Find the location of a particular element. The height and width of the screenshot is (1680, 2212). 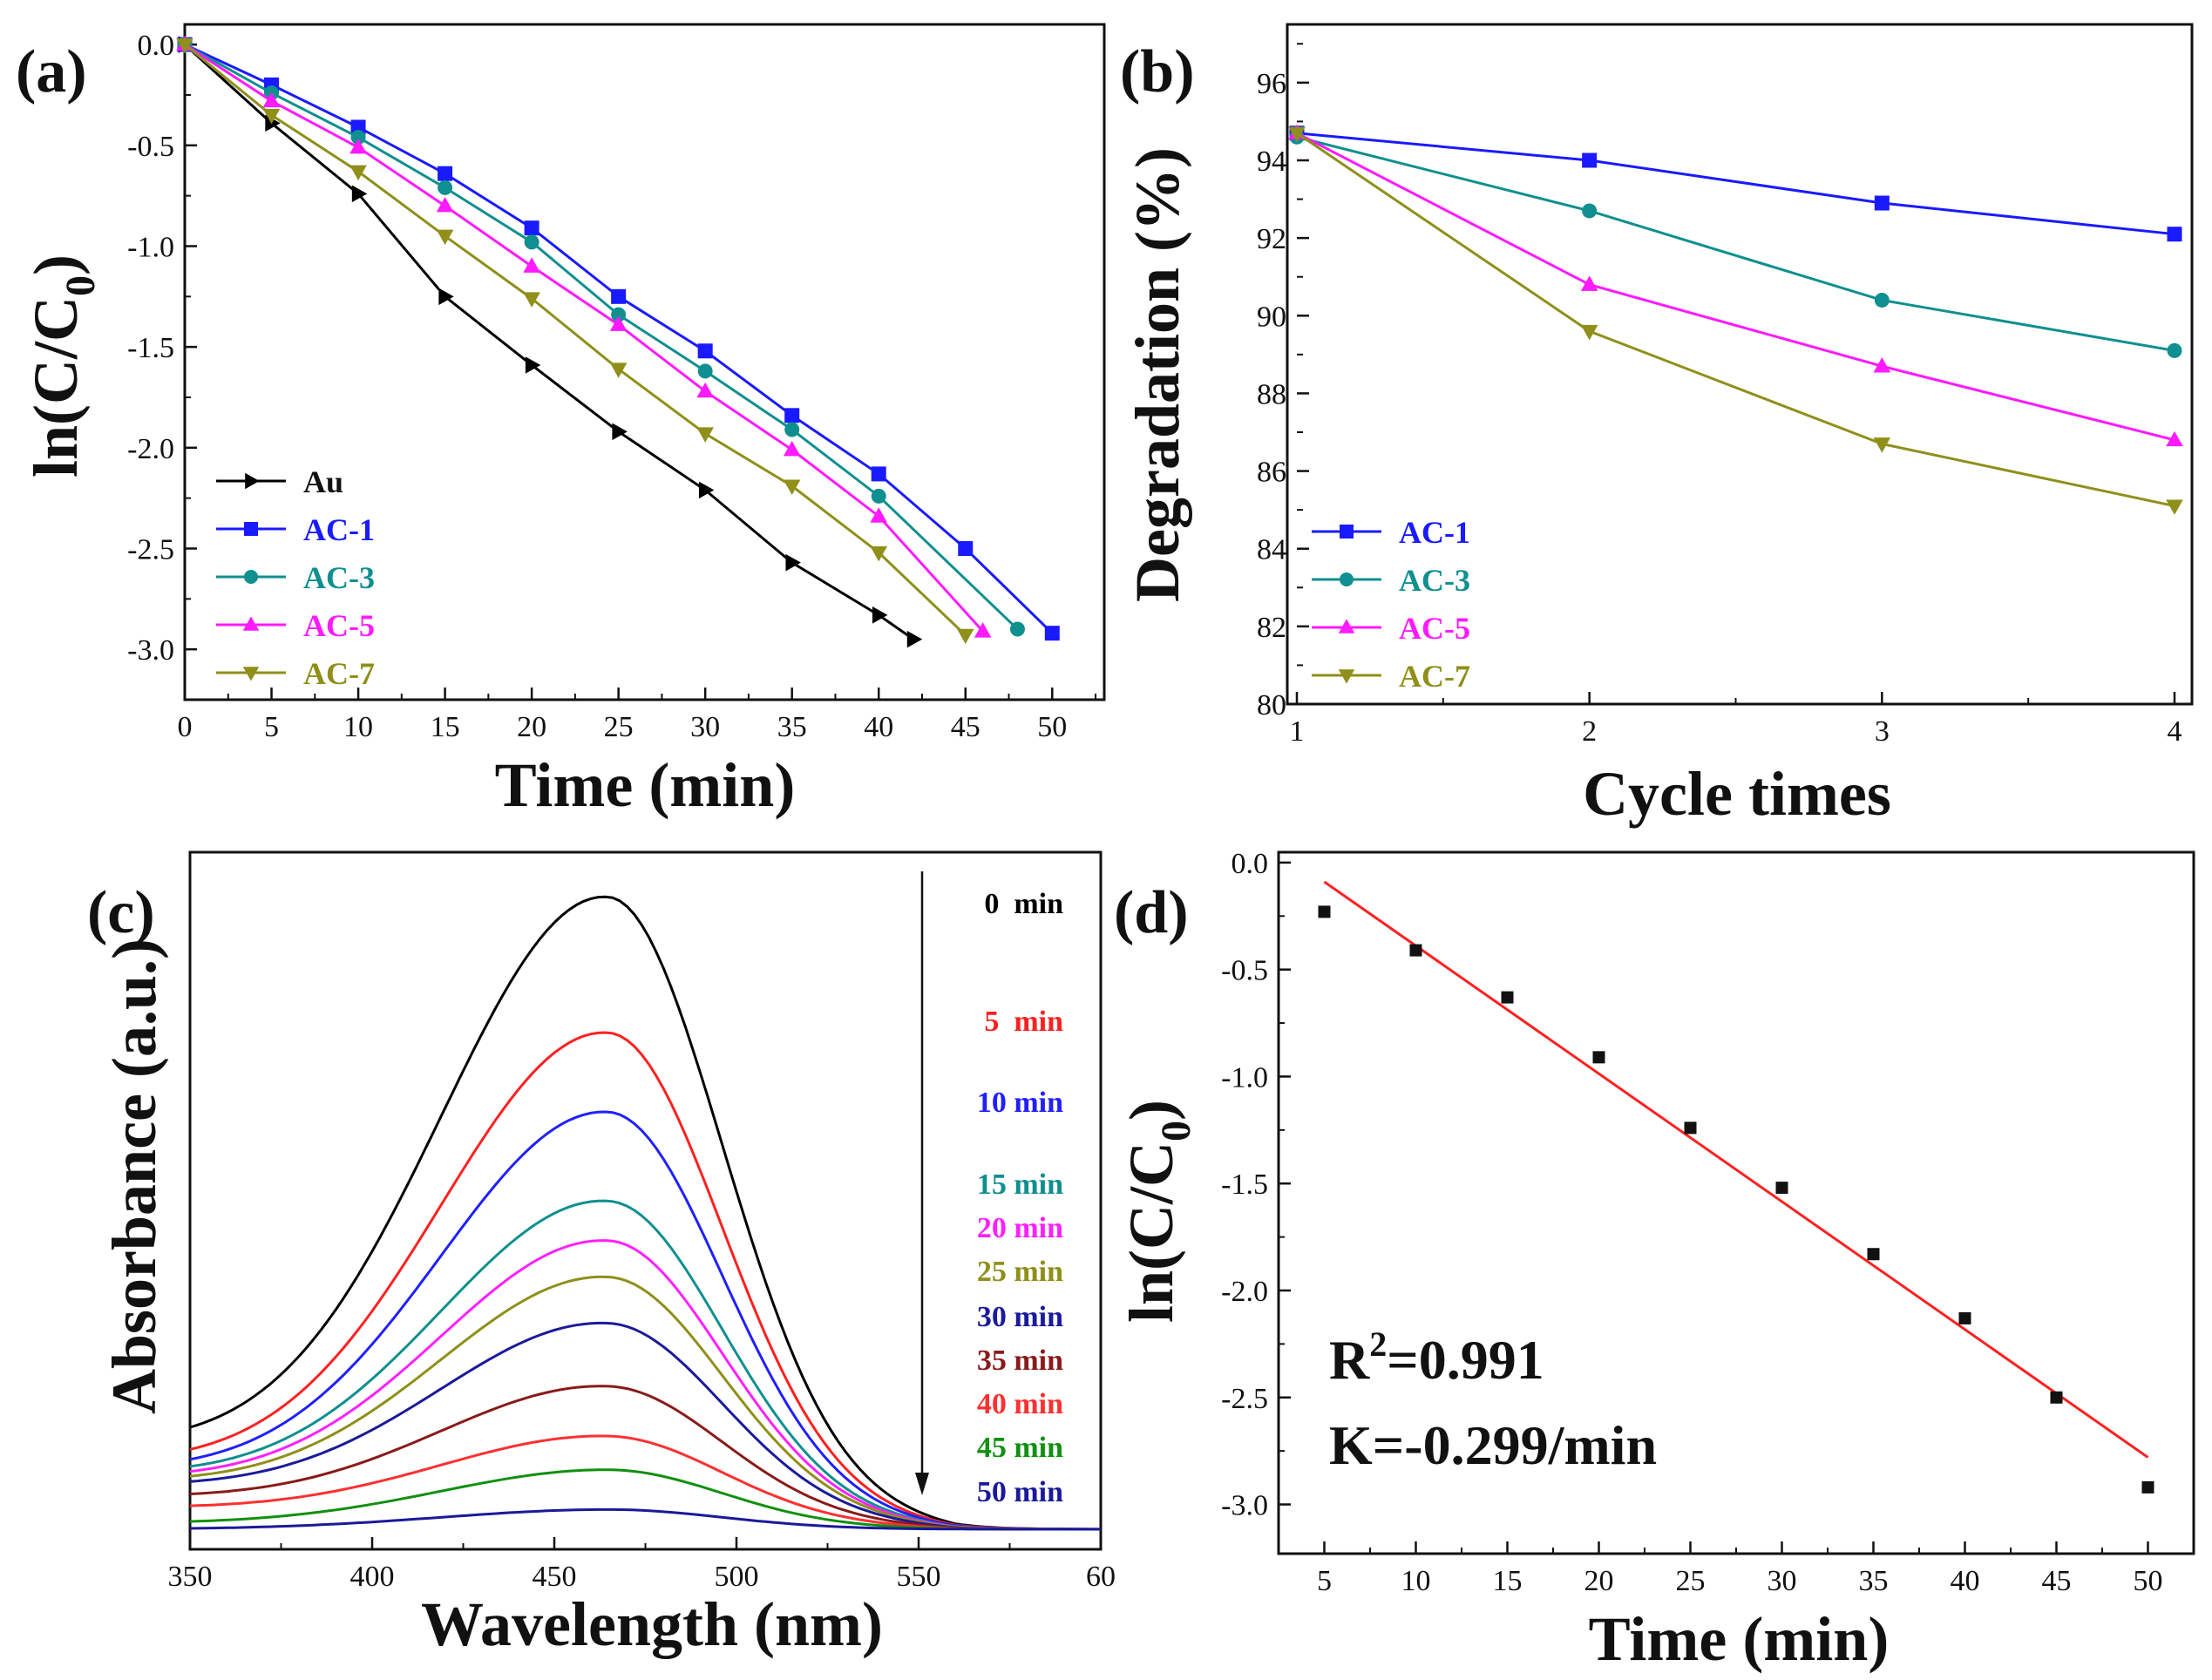

r2-value: =0.991 is located at coordinates (1465, 1360).